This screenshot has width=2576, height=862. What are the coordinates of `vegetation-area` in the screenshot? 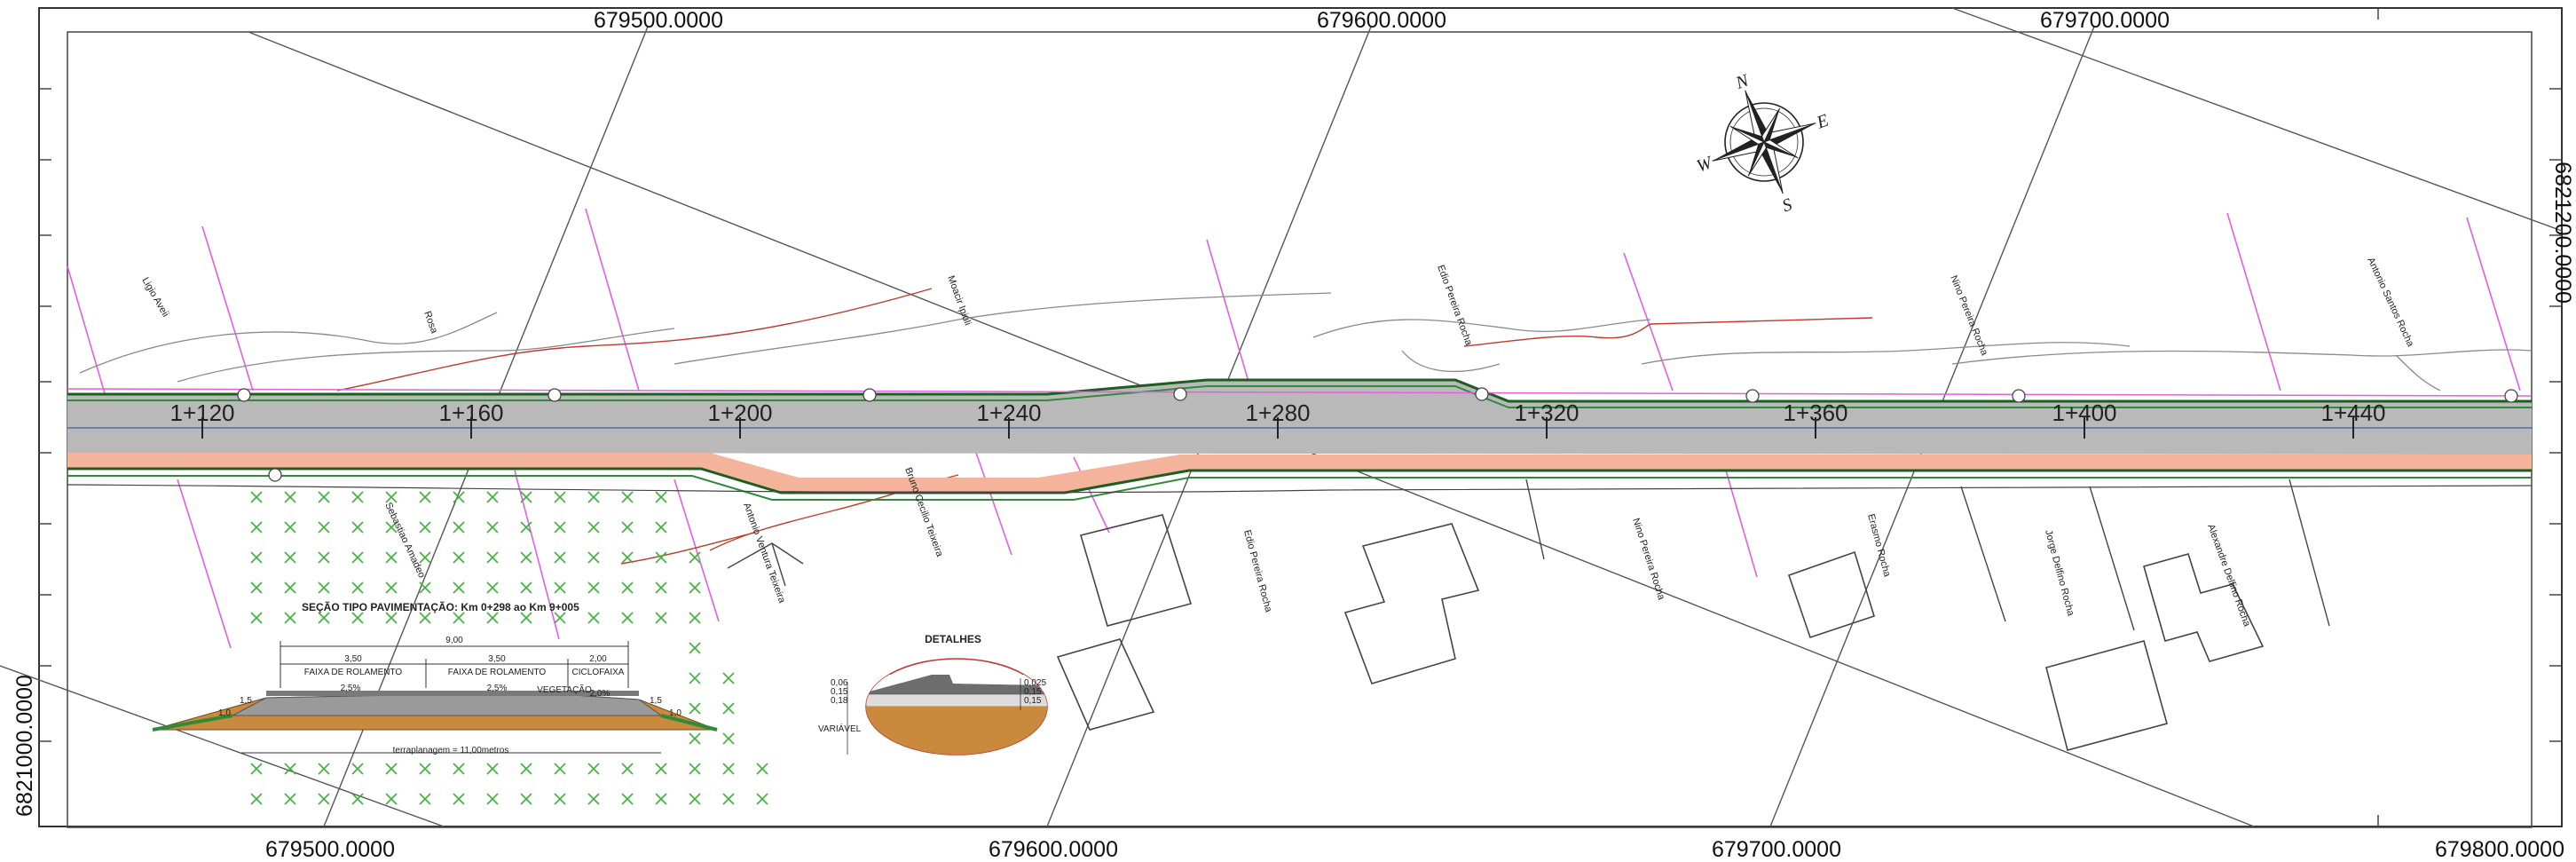 It's located at (509, 648).